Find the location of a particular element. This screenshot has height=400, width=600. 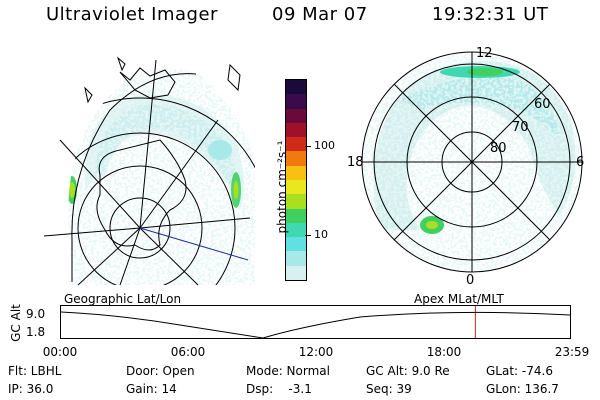

colorbar-unit-label: photon cm⁻²s⁻¹ is located at coordinates (282, 187).